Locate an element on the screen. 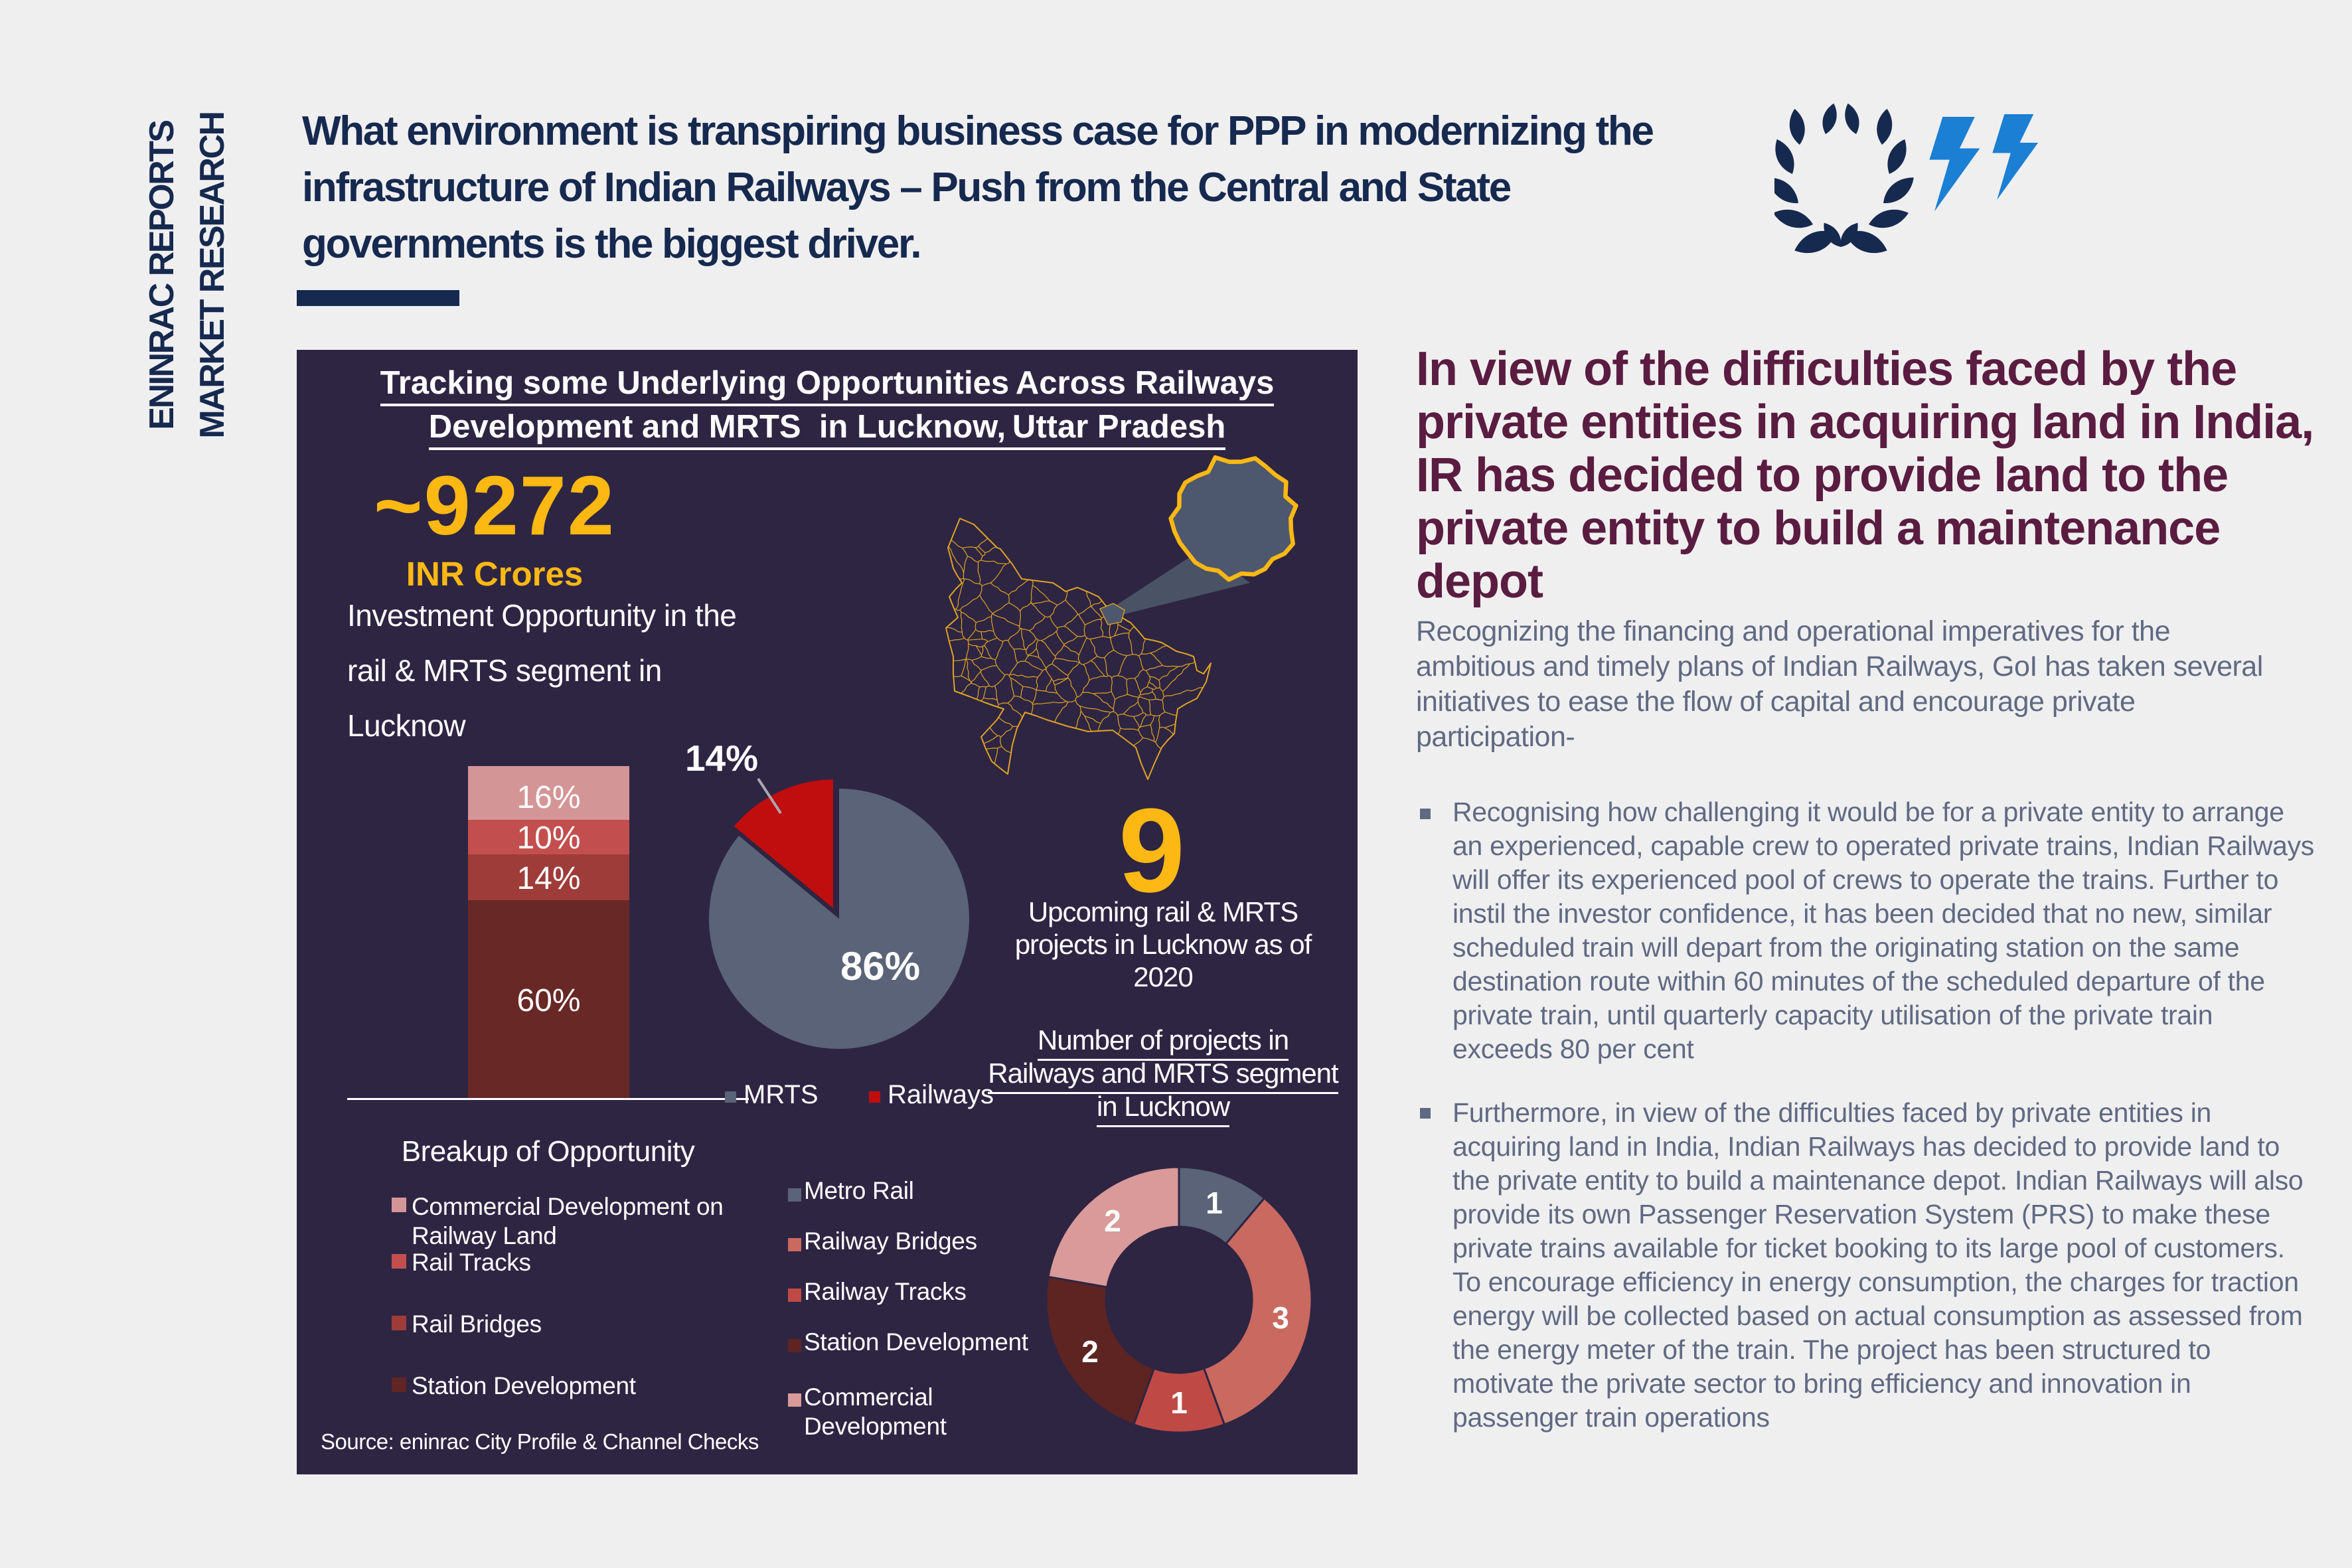 The image size is (2352, 1568). svg-text: 3 is located at coordinates (1281, 1318).